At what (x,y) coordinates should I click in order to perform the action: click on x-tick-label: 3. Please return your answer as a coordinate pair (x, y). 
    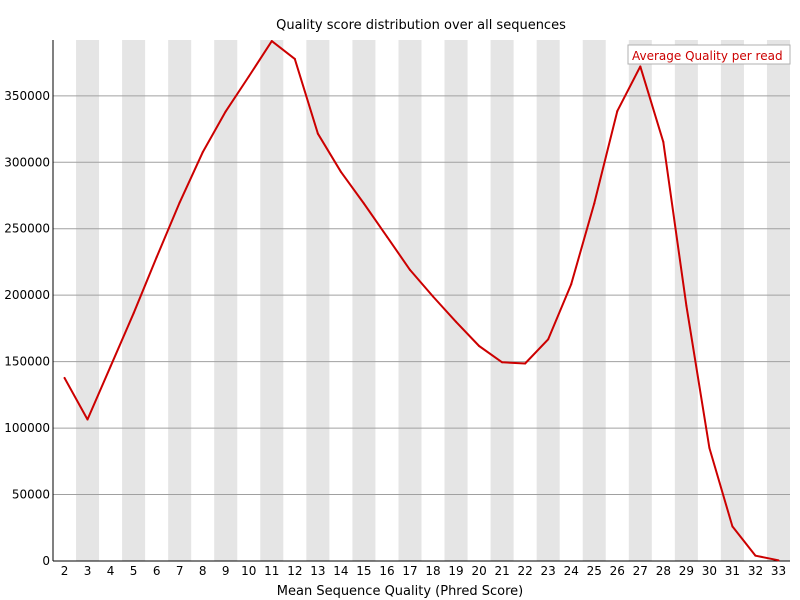
    Looking at the image, I should click on (88, 571).